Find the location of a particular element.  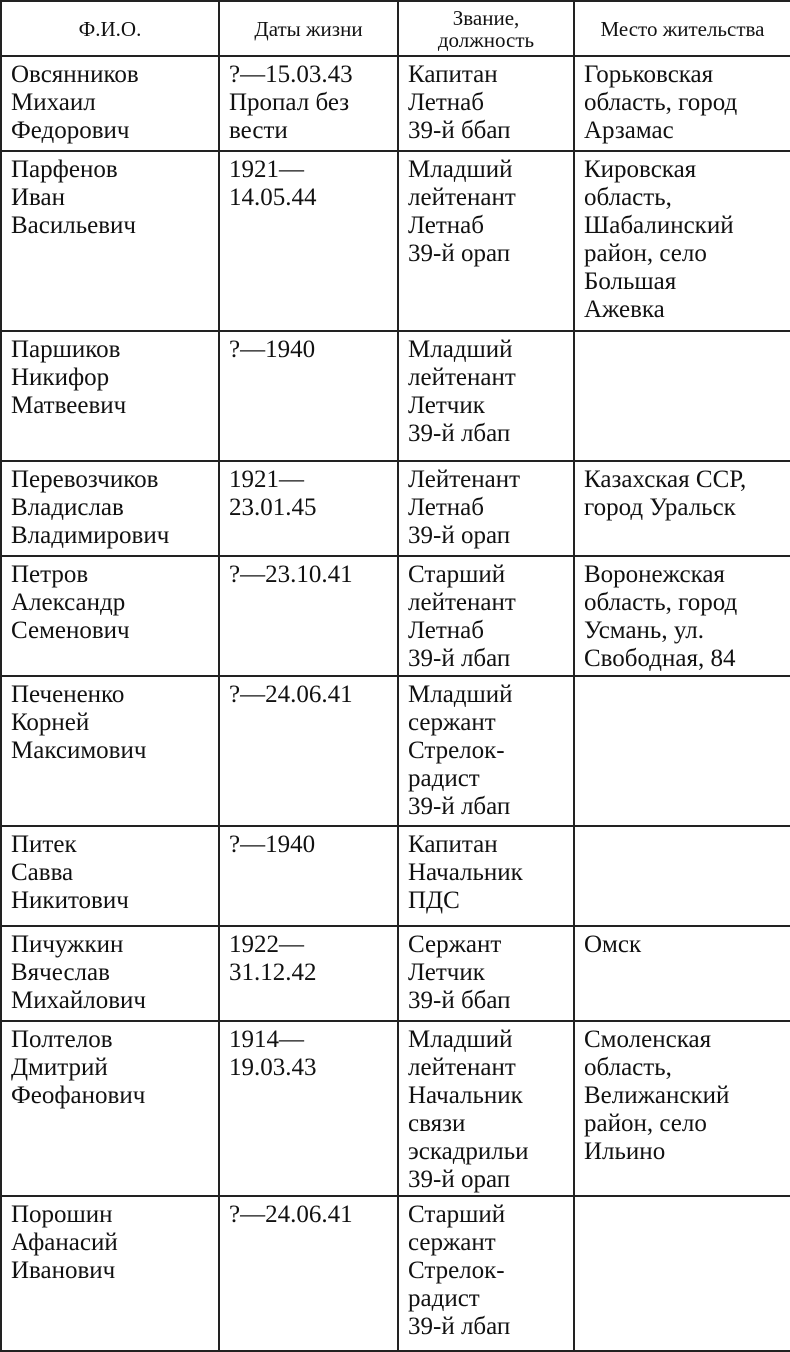

cell-dates: ?—1940 is located at coordinates (308, 396).